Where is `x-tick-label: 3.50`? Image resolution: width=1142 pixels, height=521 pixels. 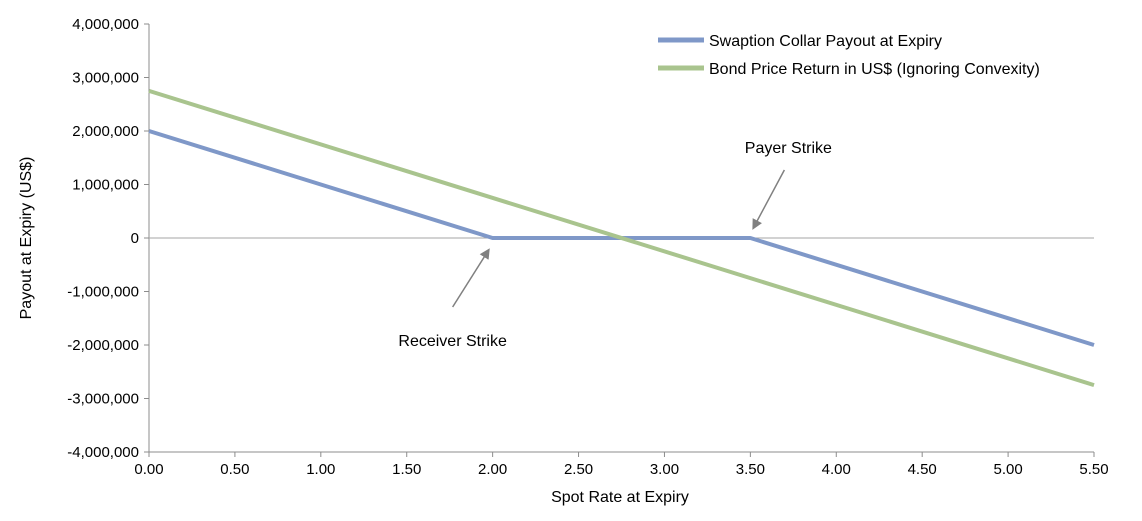
x-tick-label: 3.50 is located at coordinates (750, 469).